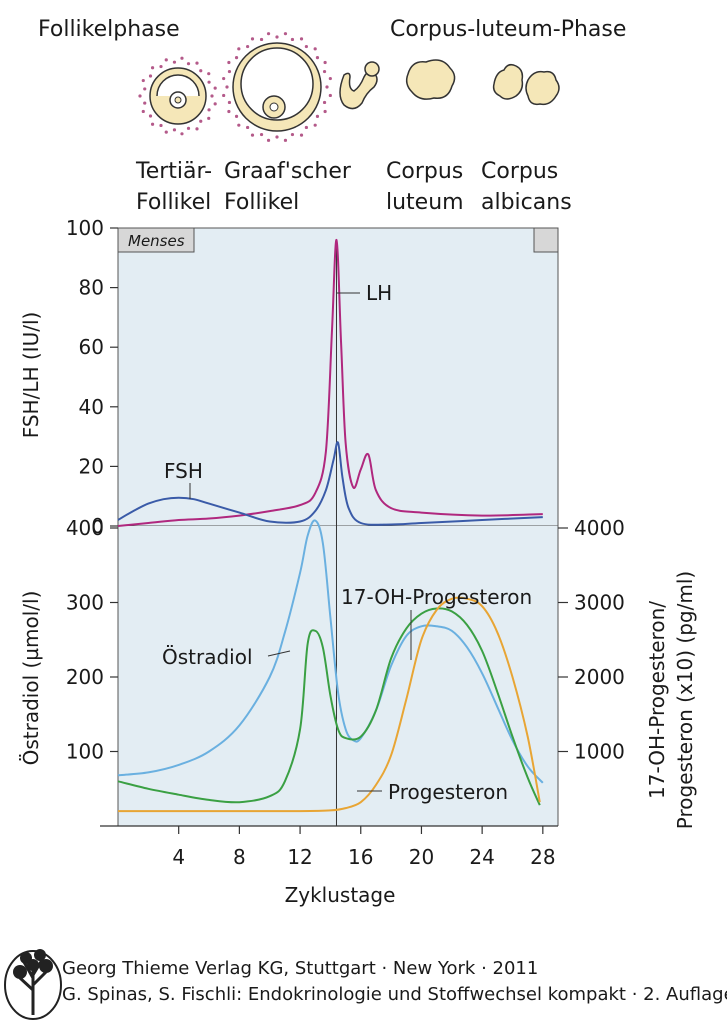 This screenshot has height=1024, width=727. Describe the element at coordinates (91, 466) in the screenshot. I see `upper-y-tick-label: 20` at that location.